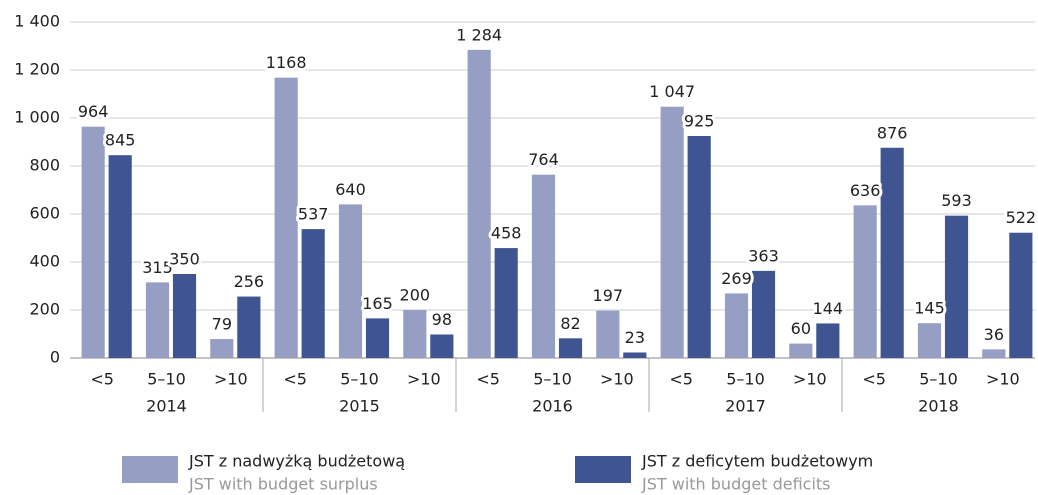  I want to click on legend-label: JST z nadwyżką budżetową, so click(296, 461).